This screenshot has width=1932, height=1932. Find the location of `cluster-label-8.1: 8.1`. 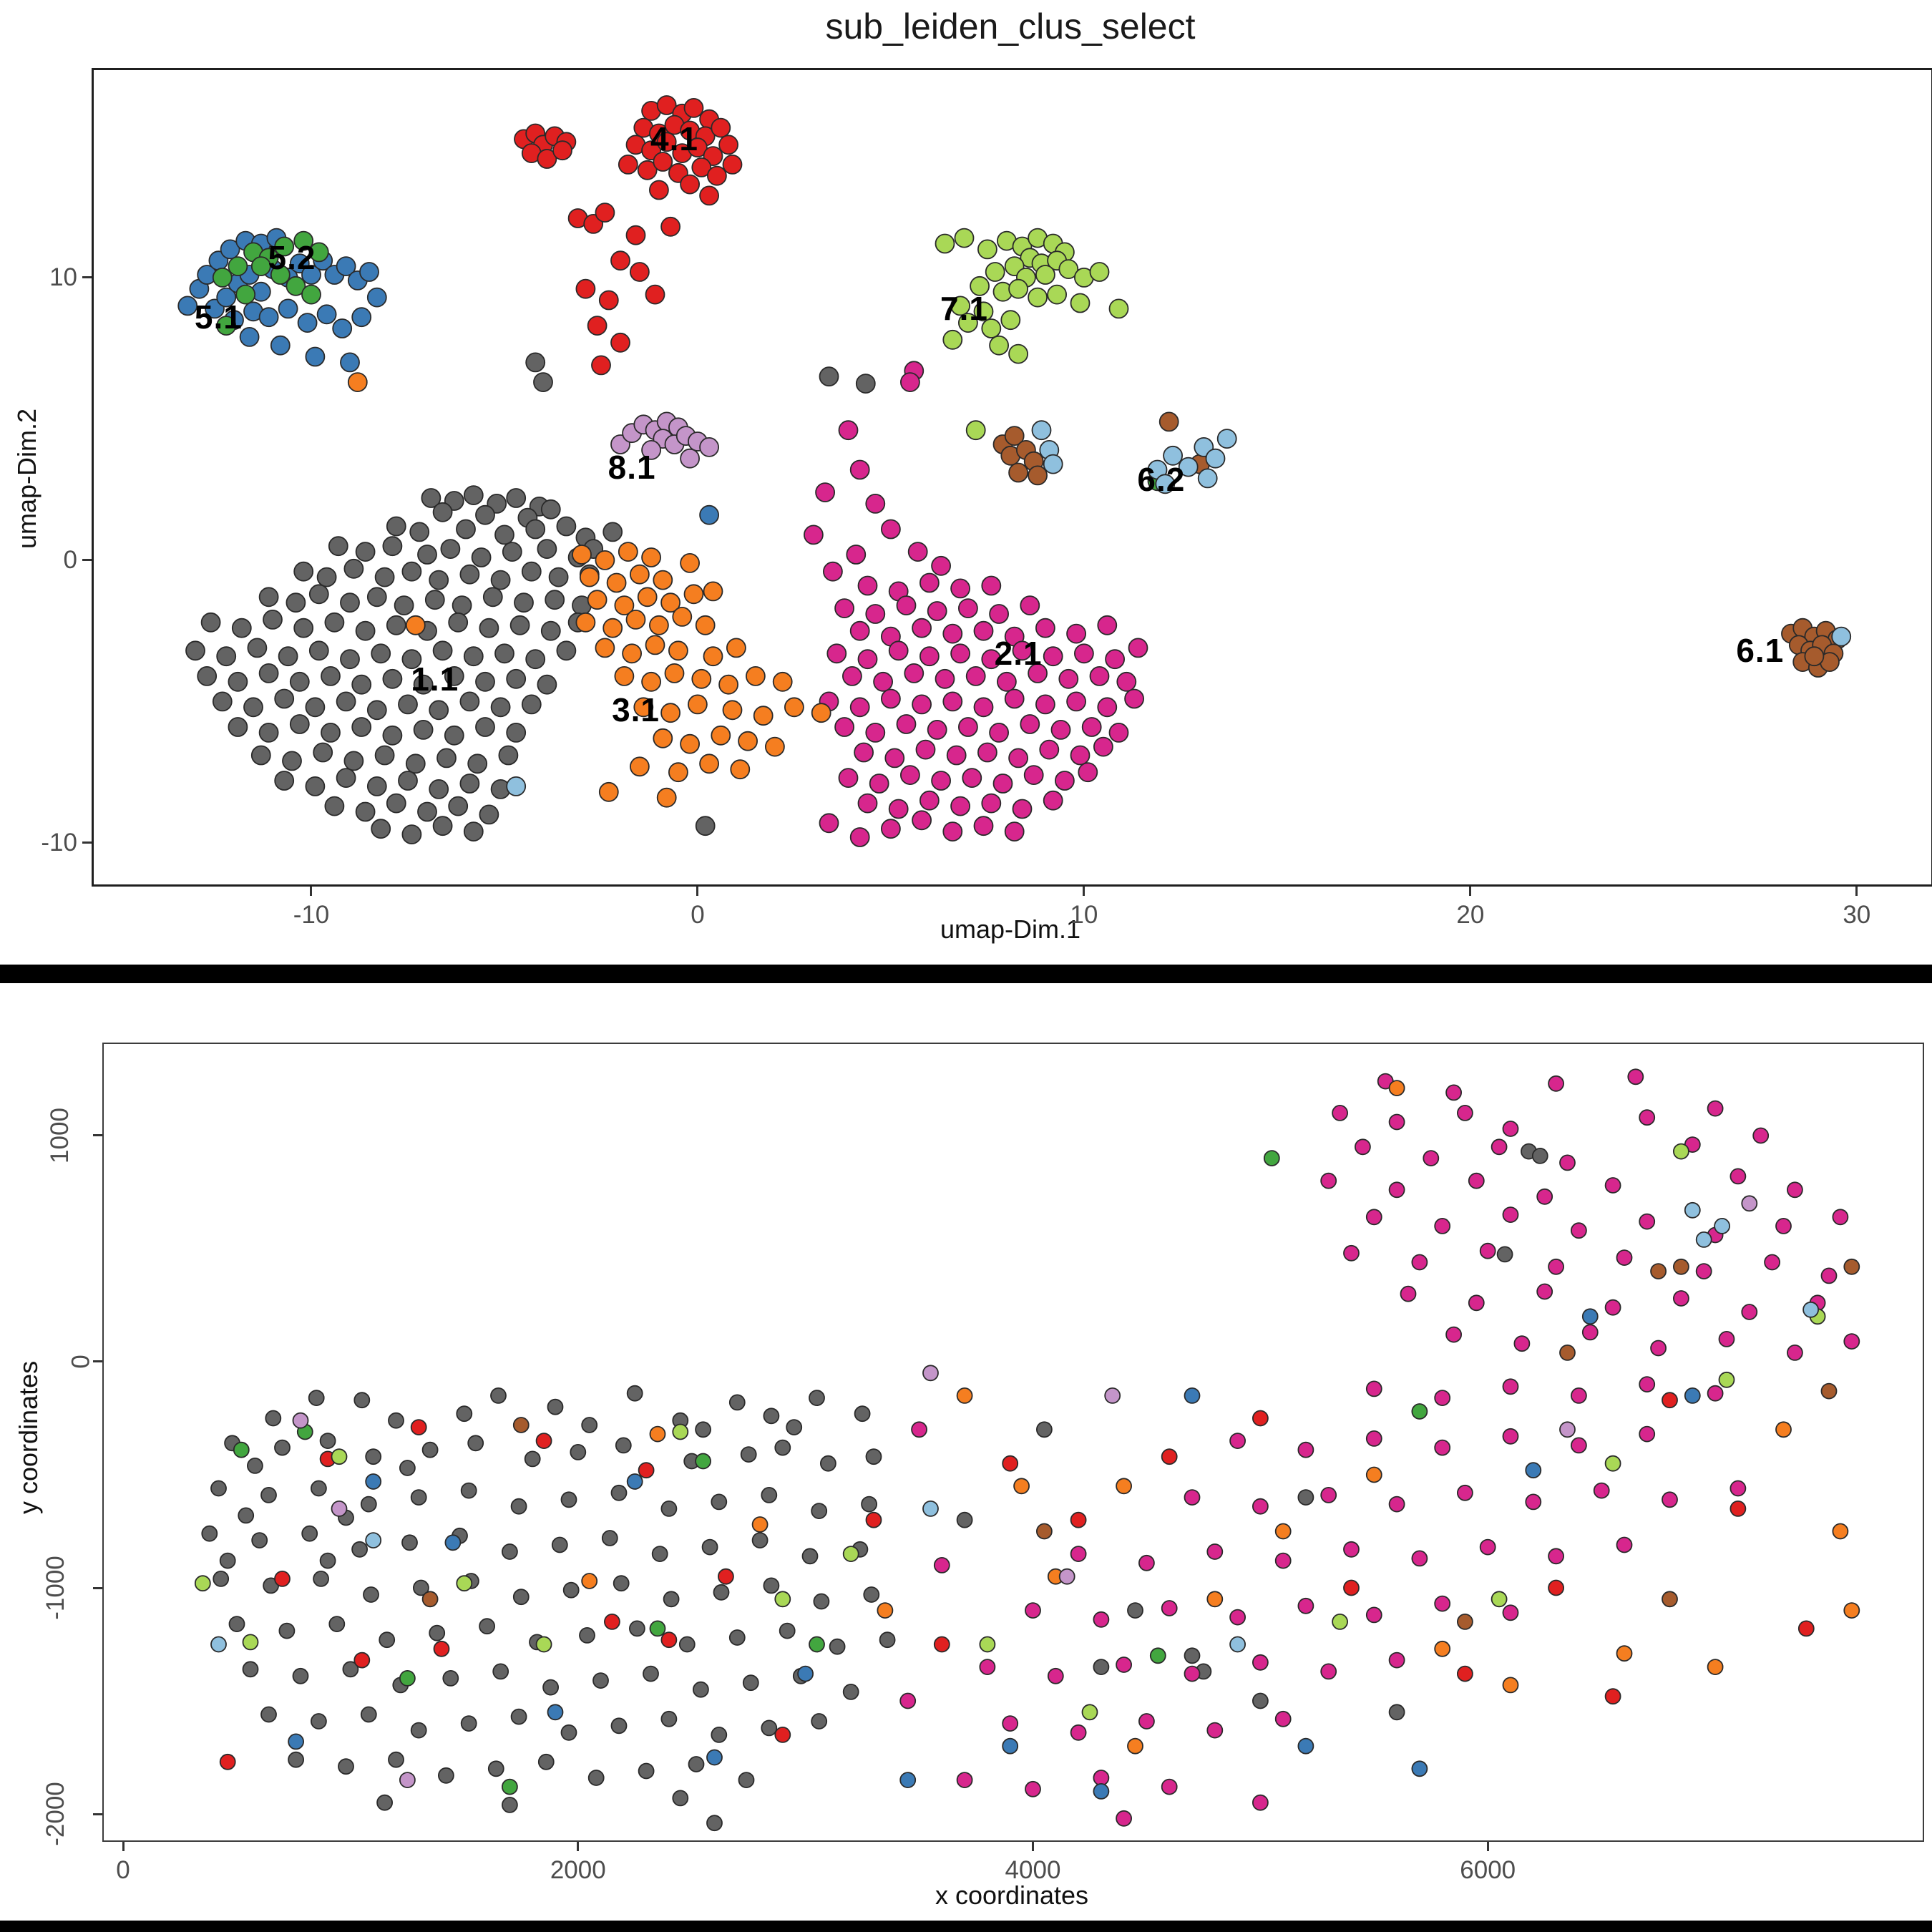

cluster-label-8.1: 8.1 is located at coordinates (632, 467).